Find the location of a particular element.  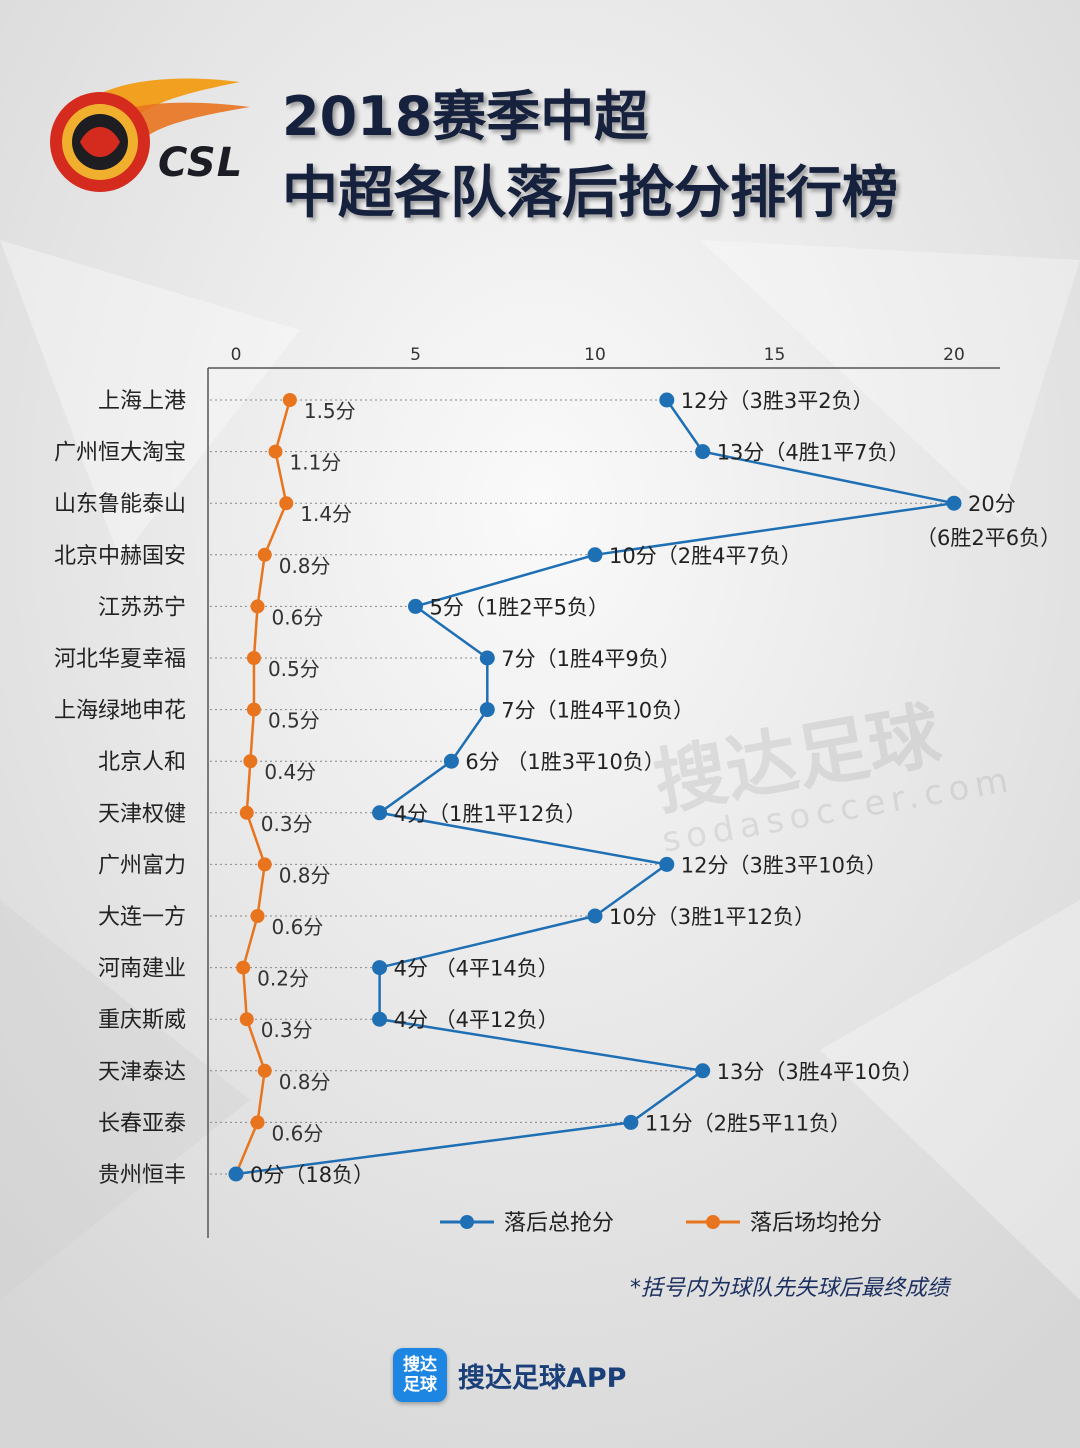

total-data-label: 0分（18负） is located at coordinates (312, 1175).